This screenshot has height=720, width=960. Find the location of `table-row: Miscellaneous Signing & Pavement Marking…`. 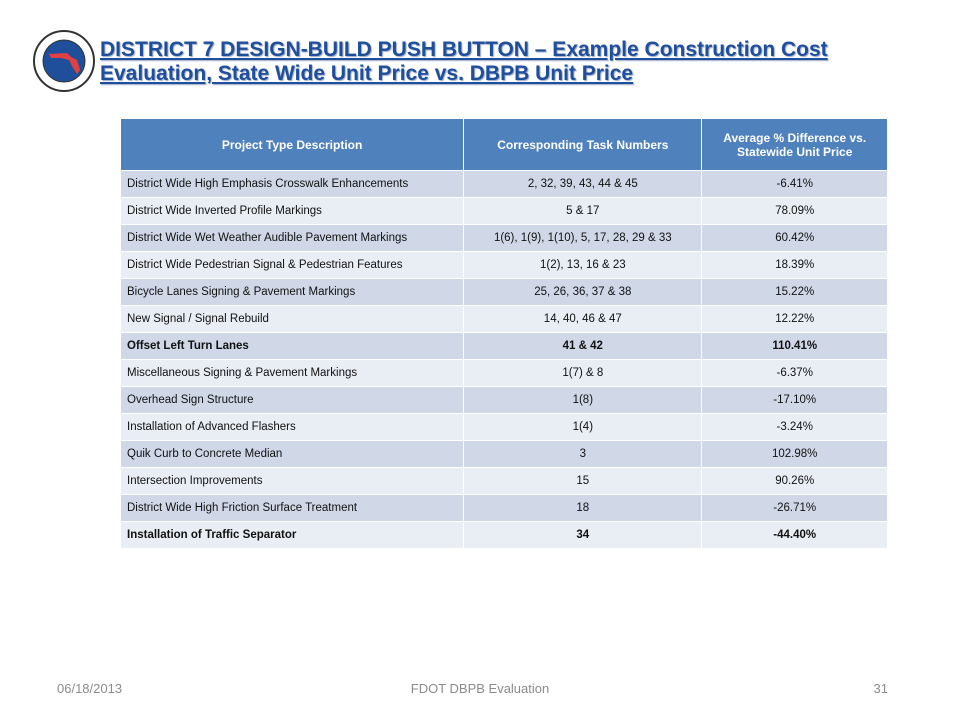

table-row: Miscellaneous Signing & Pavement Marking… is located at coordinates (503, 373).